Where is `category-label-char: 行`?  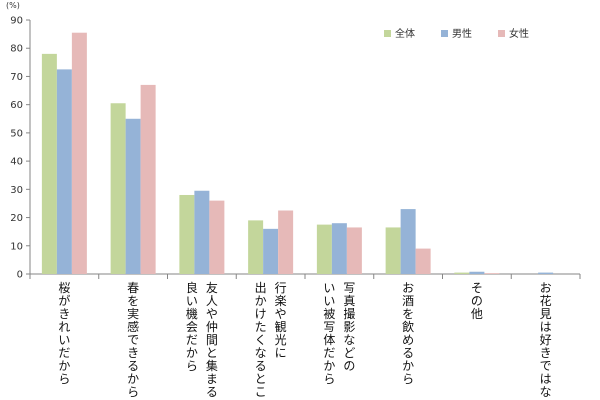
category-label-char: 行 is located at coordinates (281, 288).